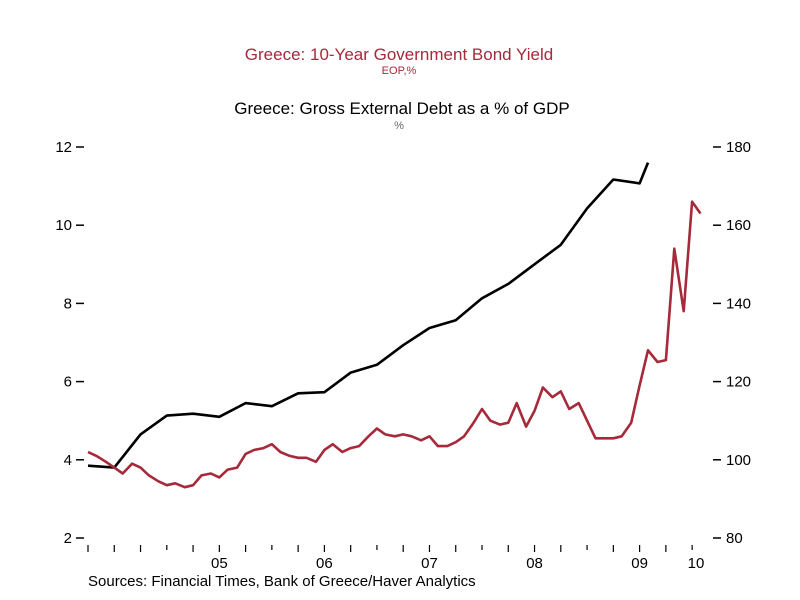 The width and height of the screenshot is (800, 600). Describe the element at coordinates (399, 54) in the screenshot. I see `chart-title: Greece: 10-Year Government Bond Yield` at that location.